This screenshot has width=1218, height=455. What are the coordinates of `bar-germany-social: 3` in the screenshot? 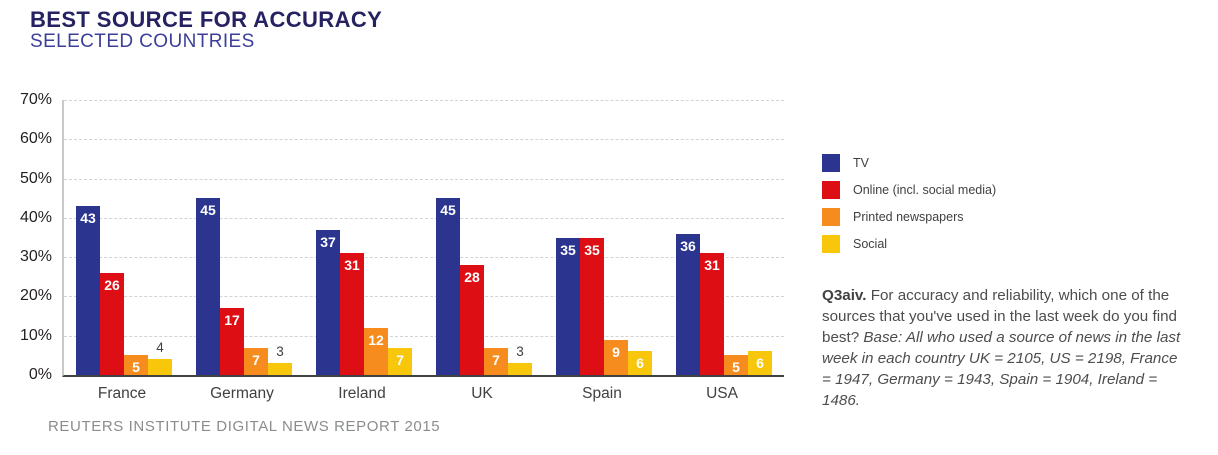 It's located at (280, 359).